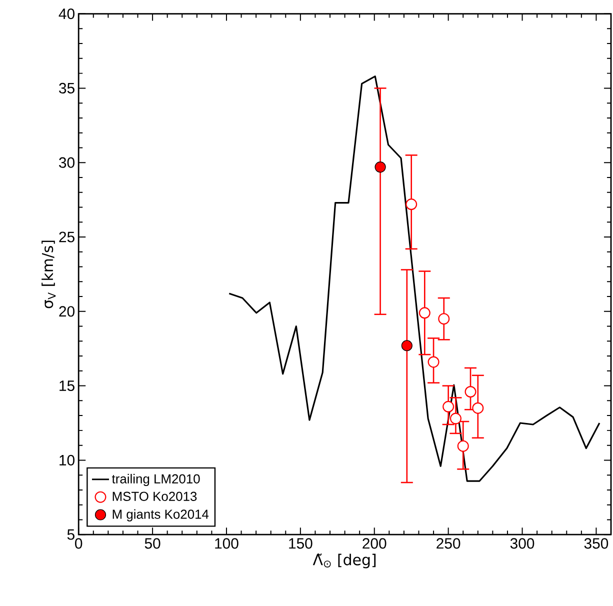 This screenshot has height=606, width=613. Describe the element at coordinates (374, 543) in the screenshot. I see `x-tick-label: 200` at that location.